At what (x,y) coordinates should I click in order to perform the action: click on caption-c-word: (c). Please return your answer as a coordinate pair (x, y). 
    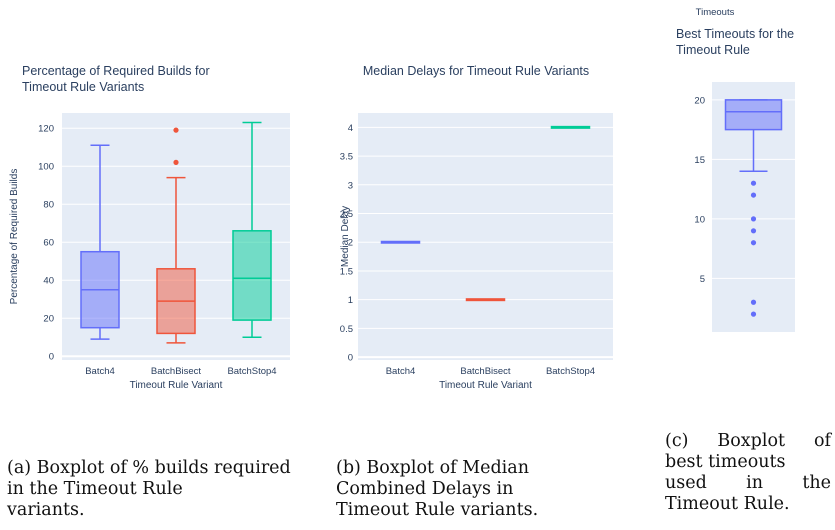
    Looking at the image, I should click on (677, 441).